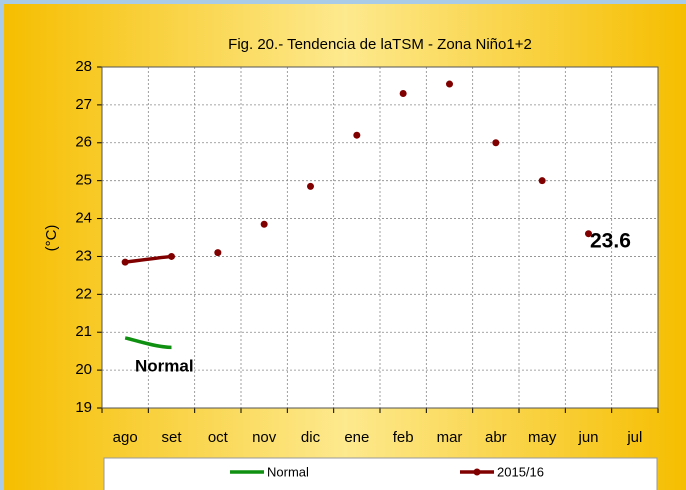  Describe the element at coordinates (403, 437) in the screenshot. I see `x-tick-label: feb` at that location.